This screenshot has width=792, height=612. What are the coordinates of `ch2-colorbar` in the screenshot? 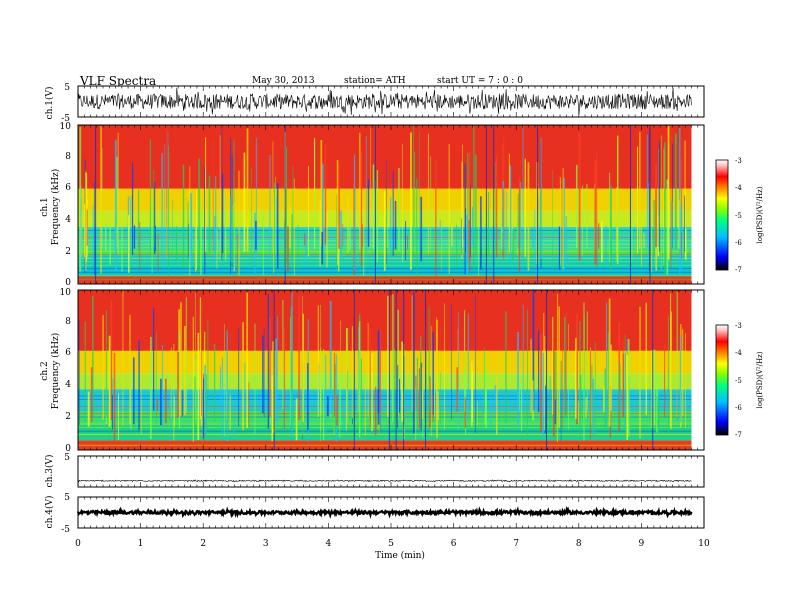 It's located at (722, 380).